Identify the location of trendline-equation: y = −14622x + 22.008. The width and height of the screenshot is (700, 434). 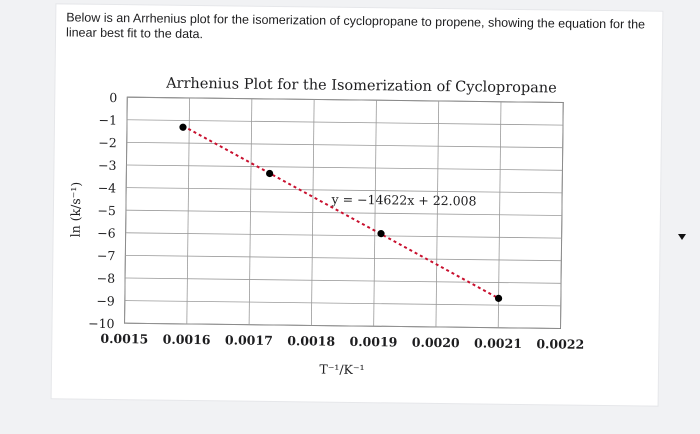
(404, 200).